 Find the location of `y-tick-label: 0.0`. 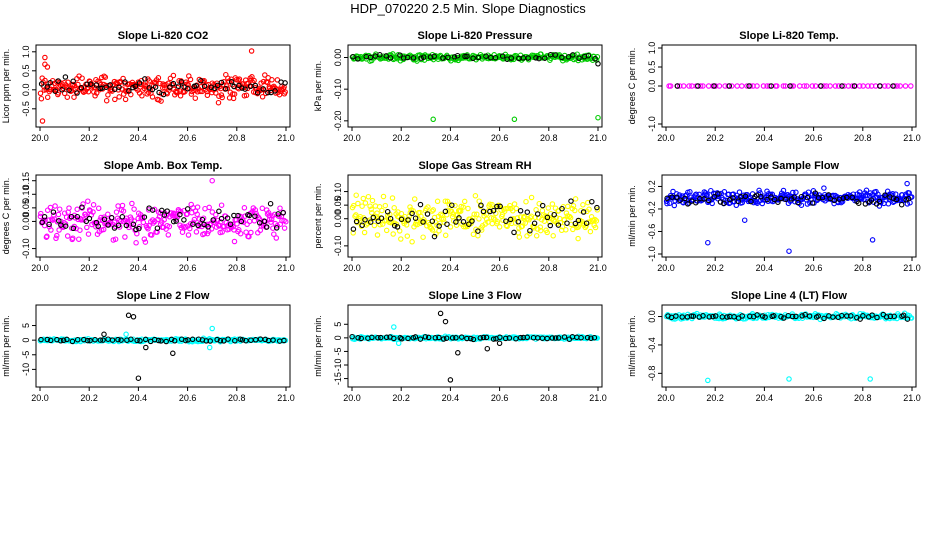

y-tick-label: 0.0 is located at coordinates (652, 316).